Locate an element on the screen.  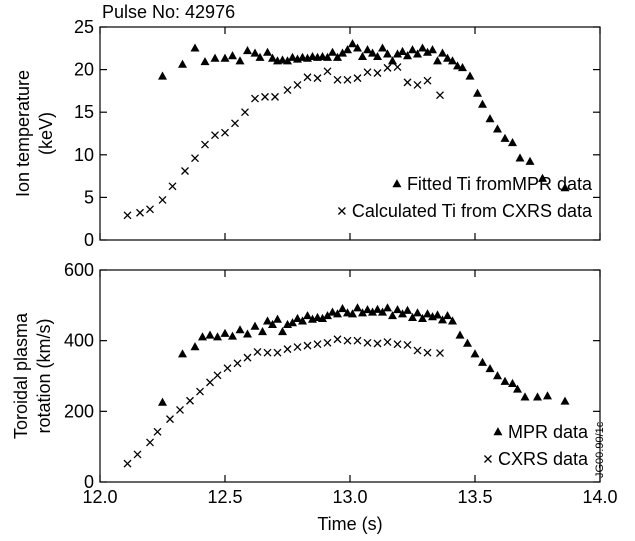
y-tick-label: 5 is located at coordinates (89, 197).